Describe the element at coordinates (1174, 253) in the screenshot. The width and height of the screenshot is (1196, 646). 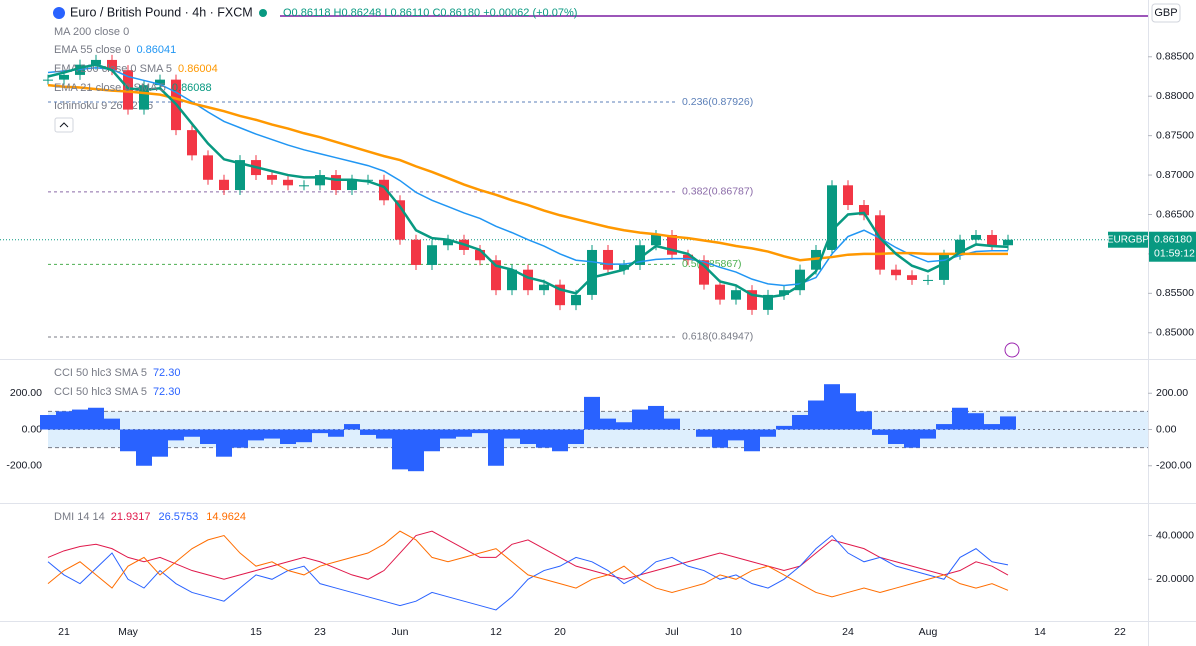
I see `countdown: 01:59:12` at that location.